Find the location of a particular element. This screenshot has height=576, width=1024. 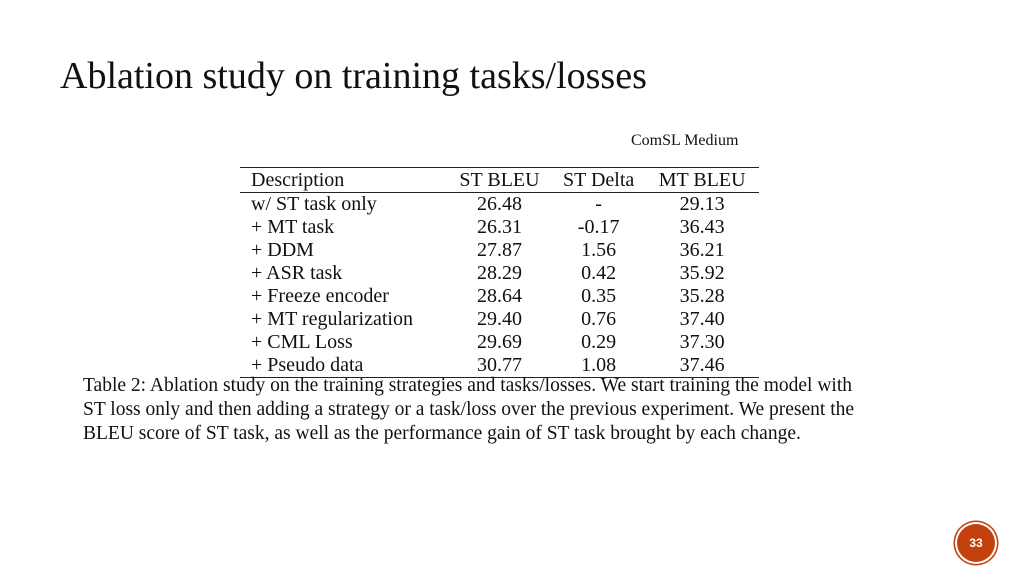

table-row: w/ ST task only 26.48 - 29.13 is located at coordinates (499, 205).